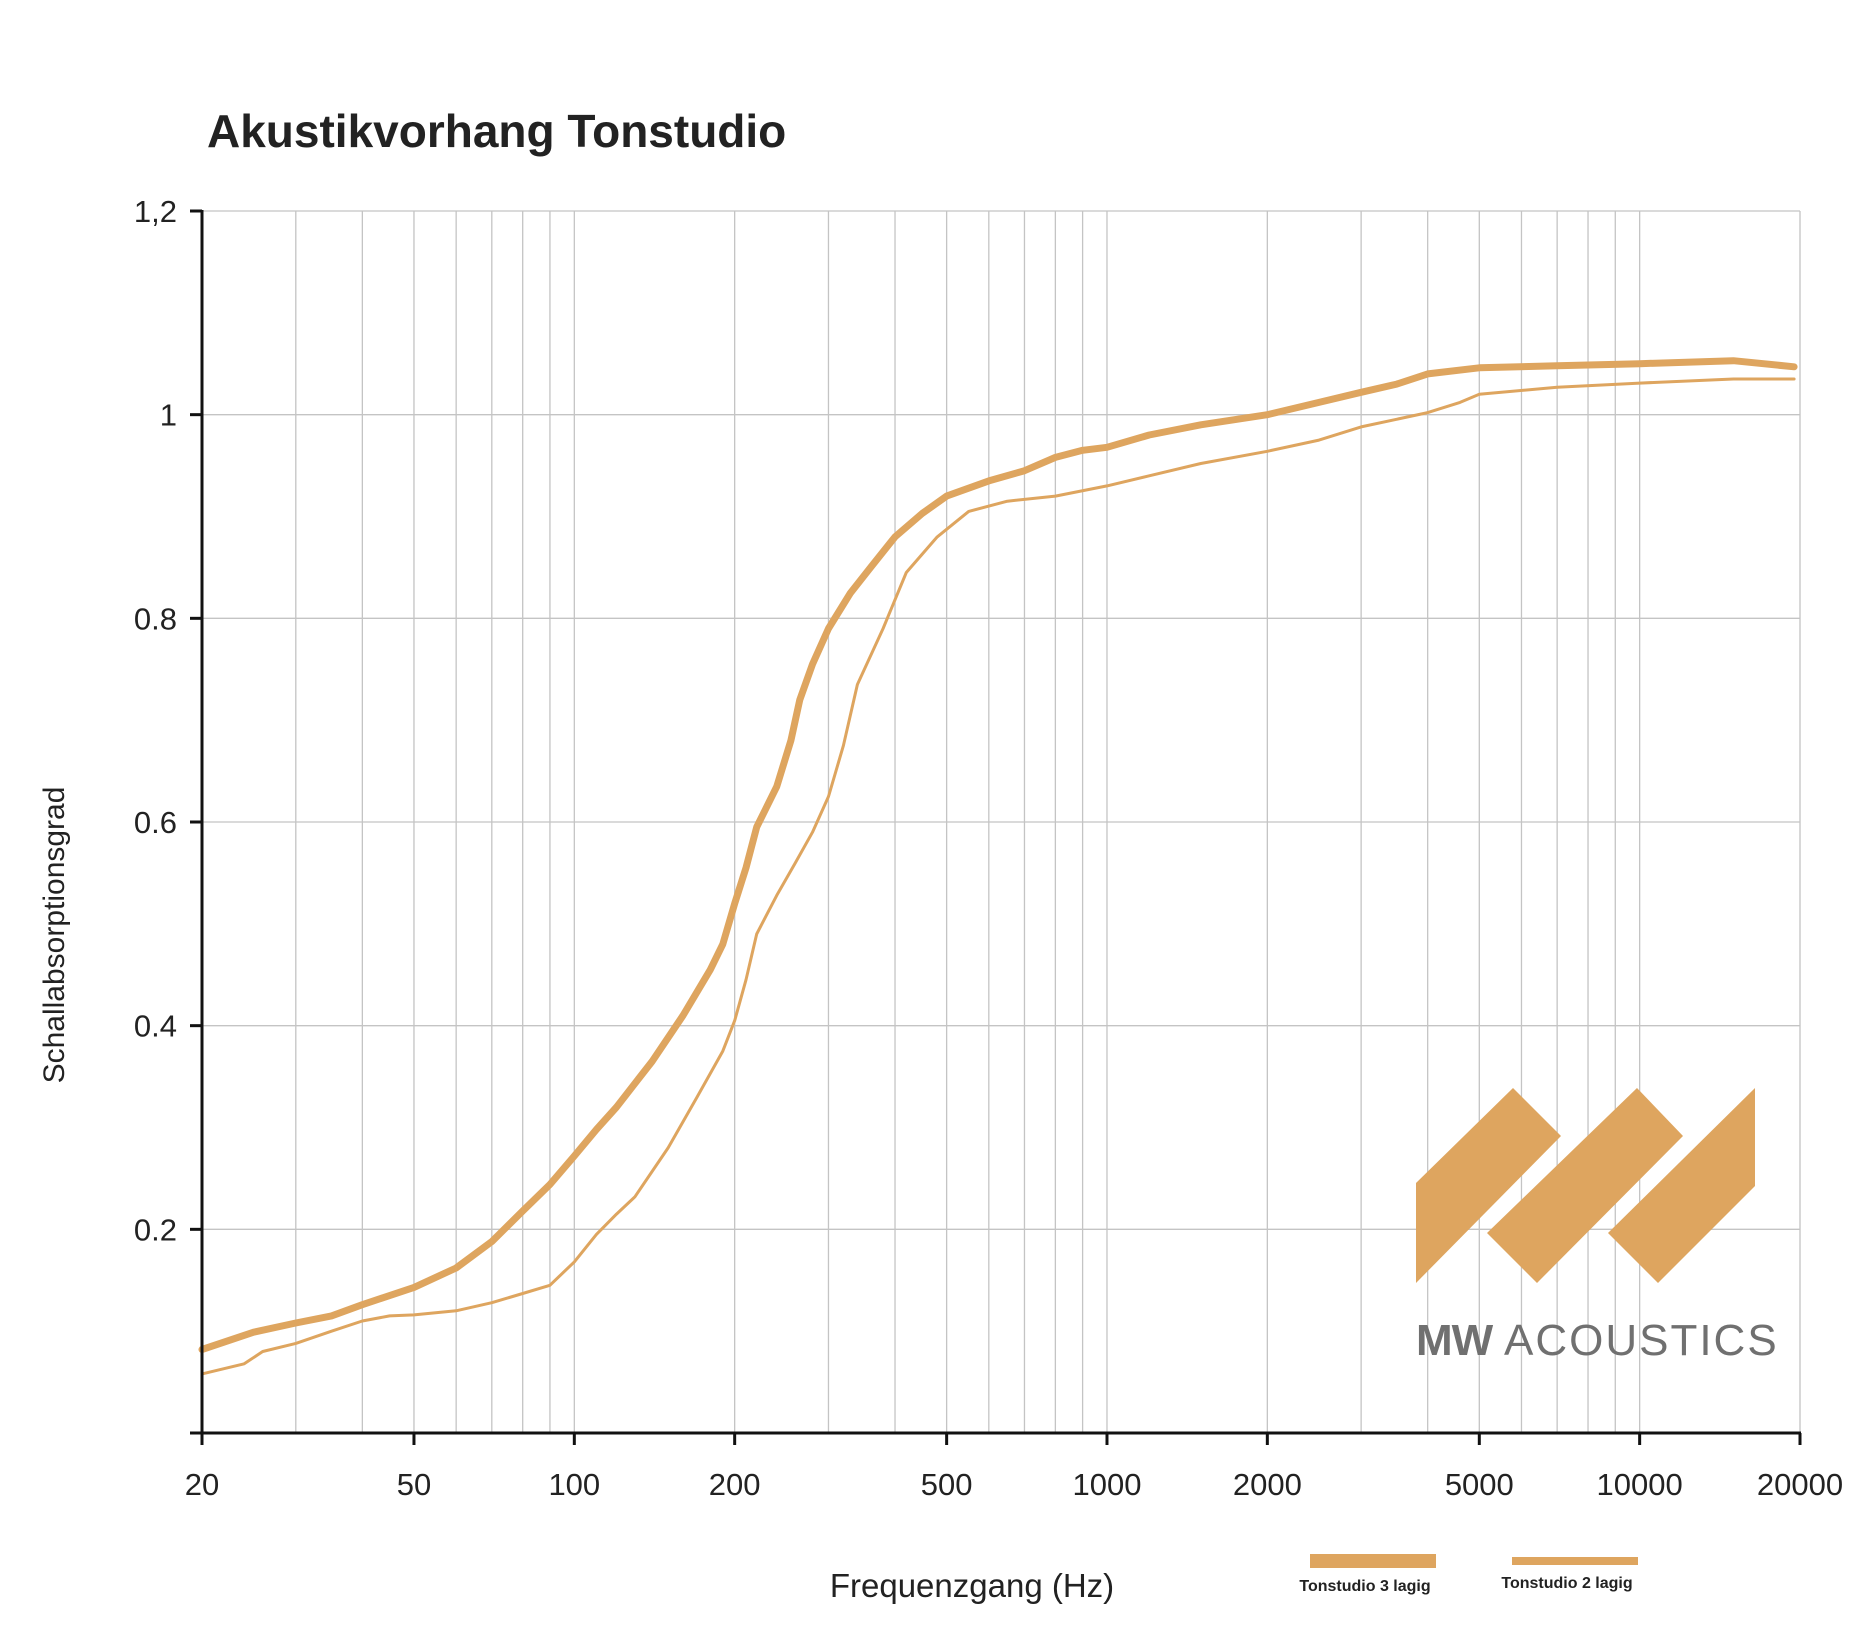 Image resolution: width=1868 pixels, height=1633 pixels. I want to click on x-tick-label: 50, so click(414, 1484).